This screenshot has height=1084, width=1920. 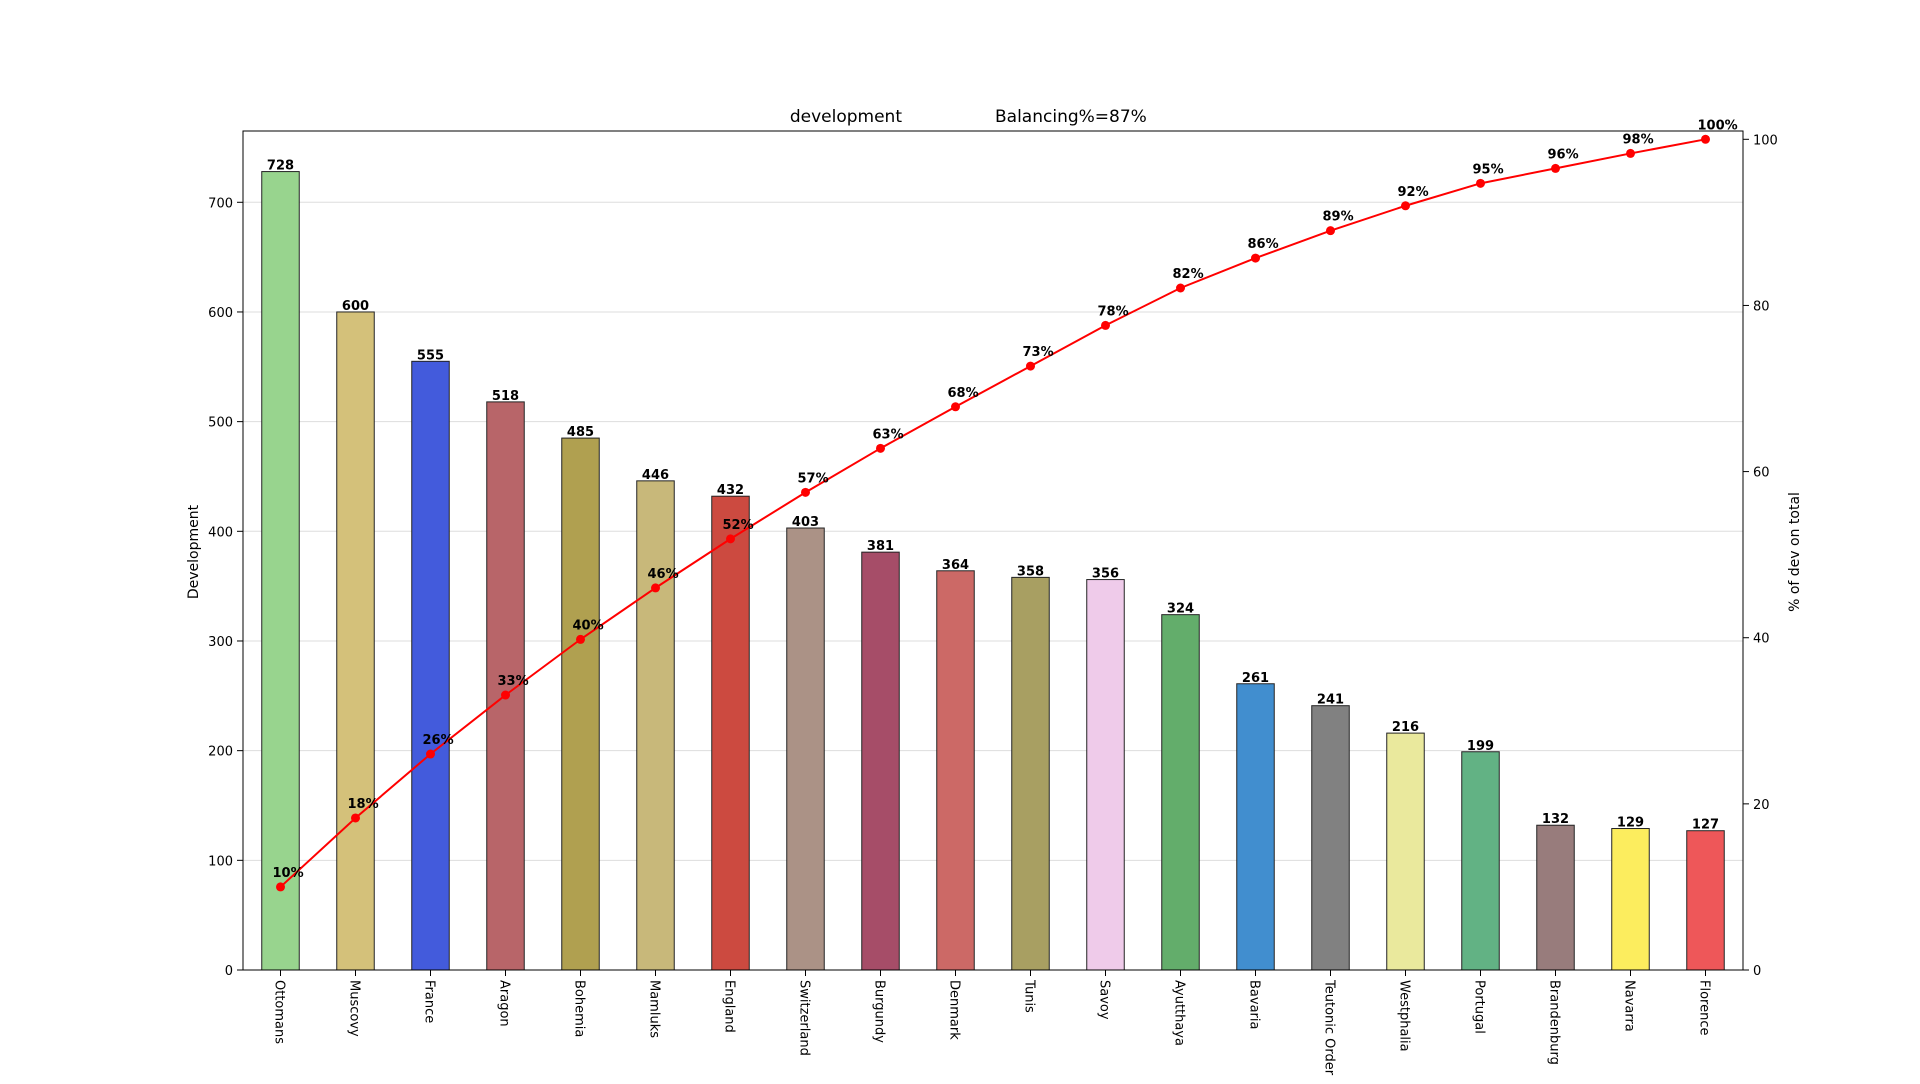 What do you see at coordinates (1255, 678) in the screenshot?
I see `bar-value-label: 261` at bounding box center [1255, 678].